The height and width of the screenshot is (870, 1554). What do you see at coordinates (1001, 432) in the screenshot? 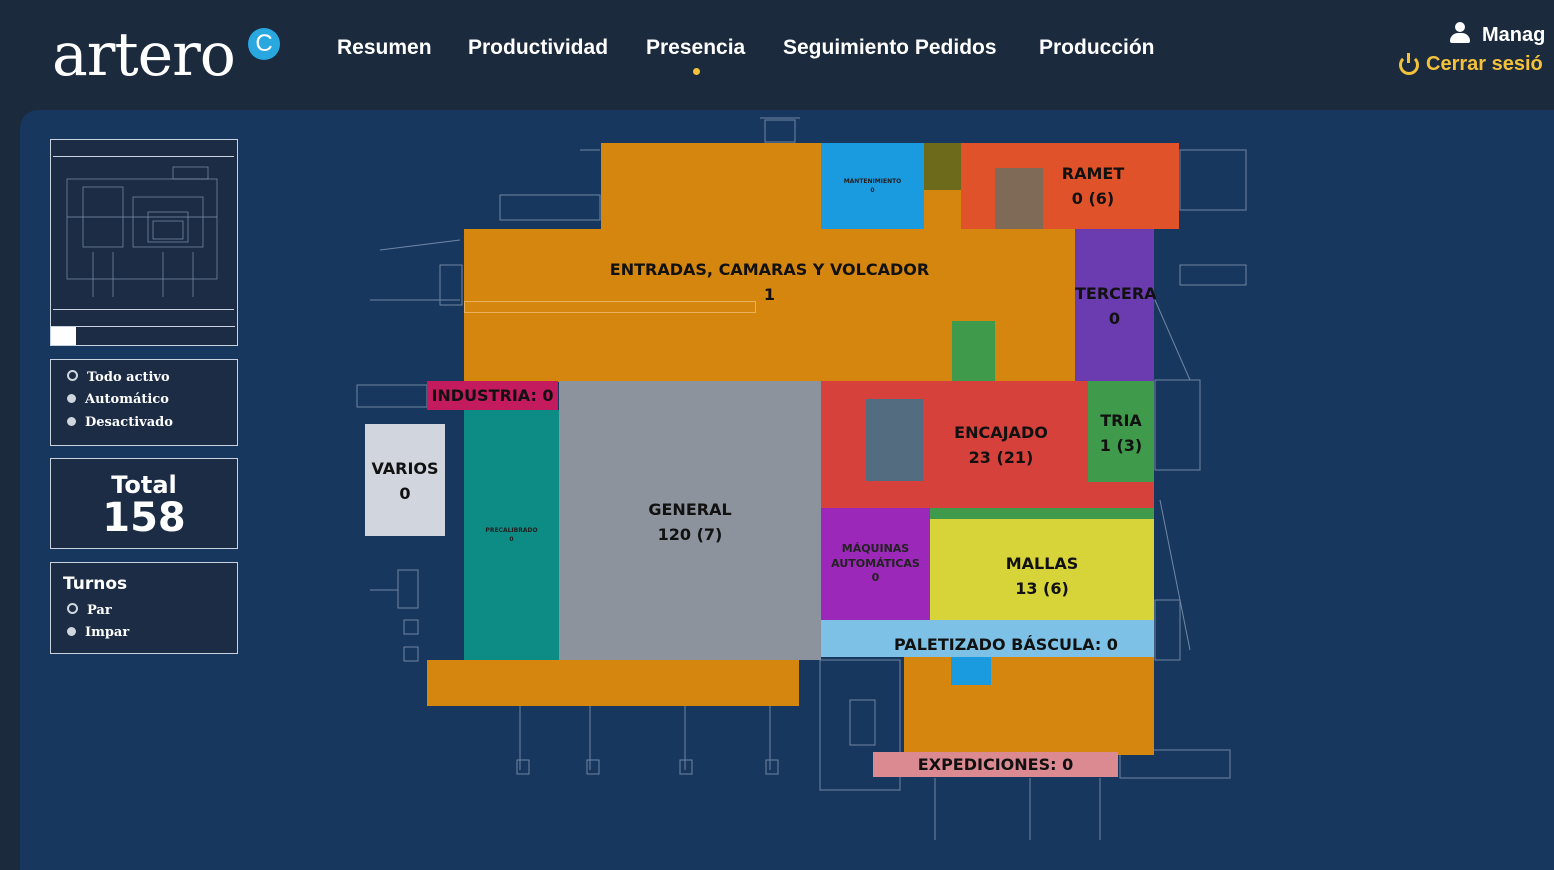
I see `zone-encajado-name: ENCAJADO` at bounding box center [1001, 432].